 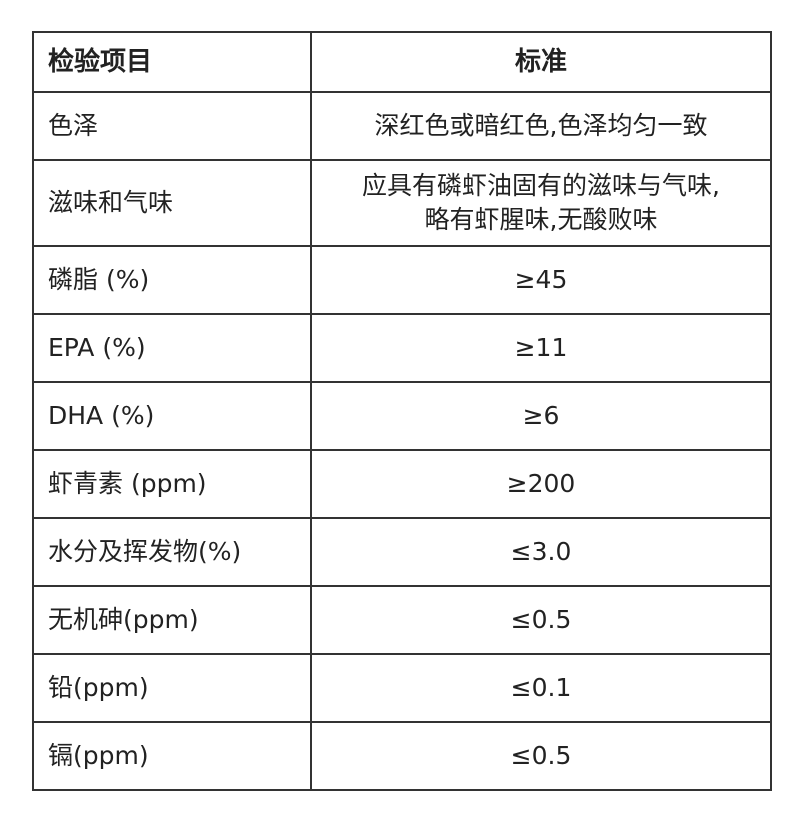 I want to click on standard-cell: ≥11, so click(x=541, y=348).